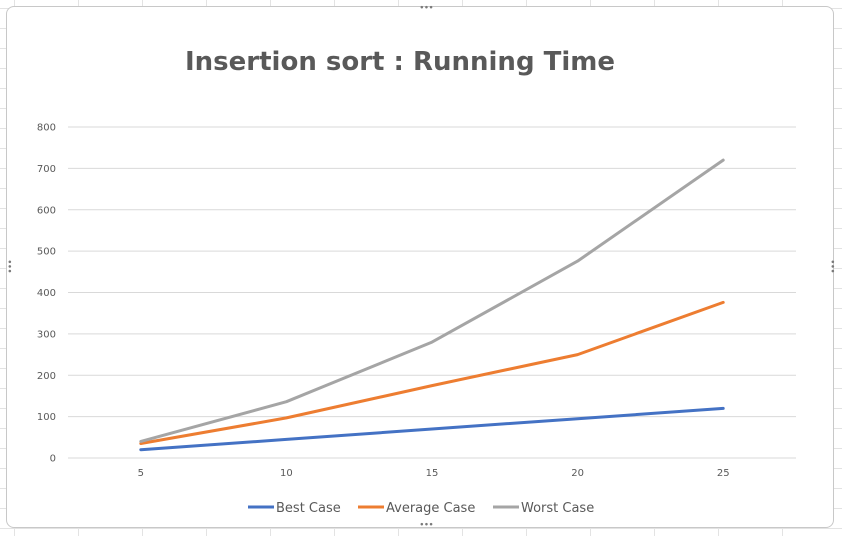 Image resolution: width=842 pixels, height=536 pixels. I want to click on series-line-best-case, so click(432, 429).